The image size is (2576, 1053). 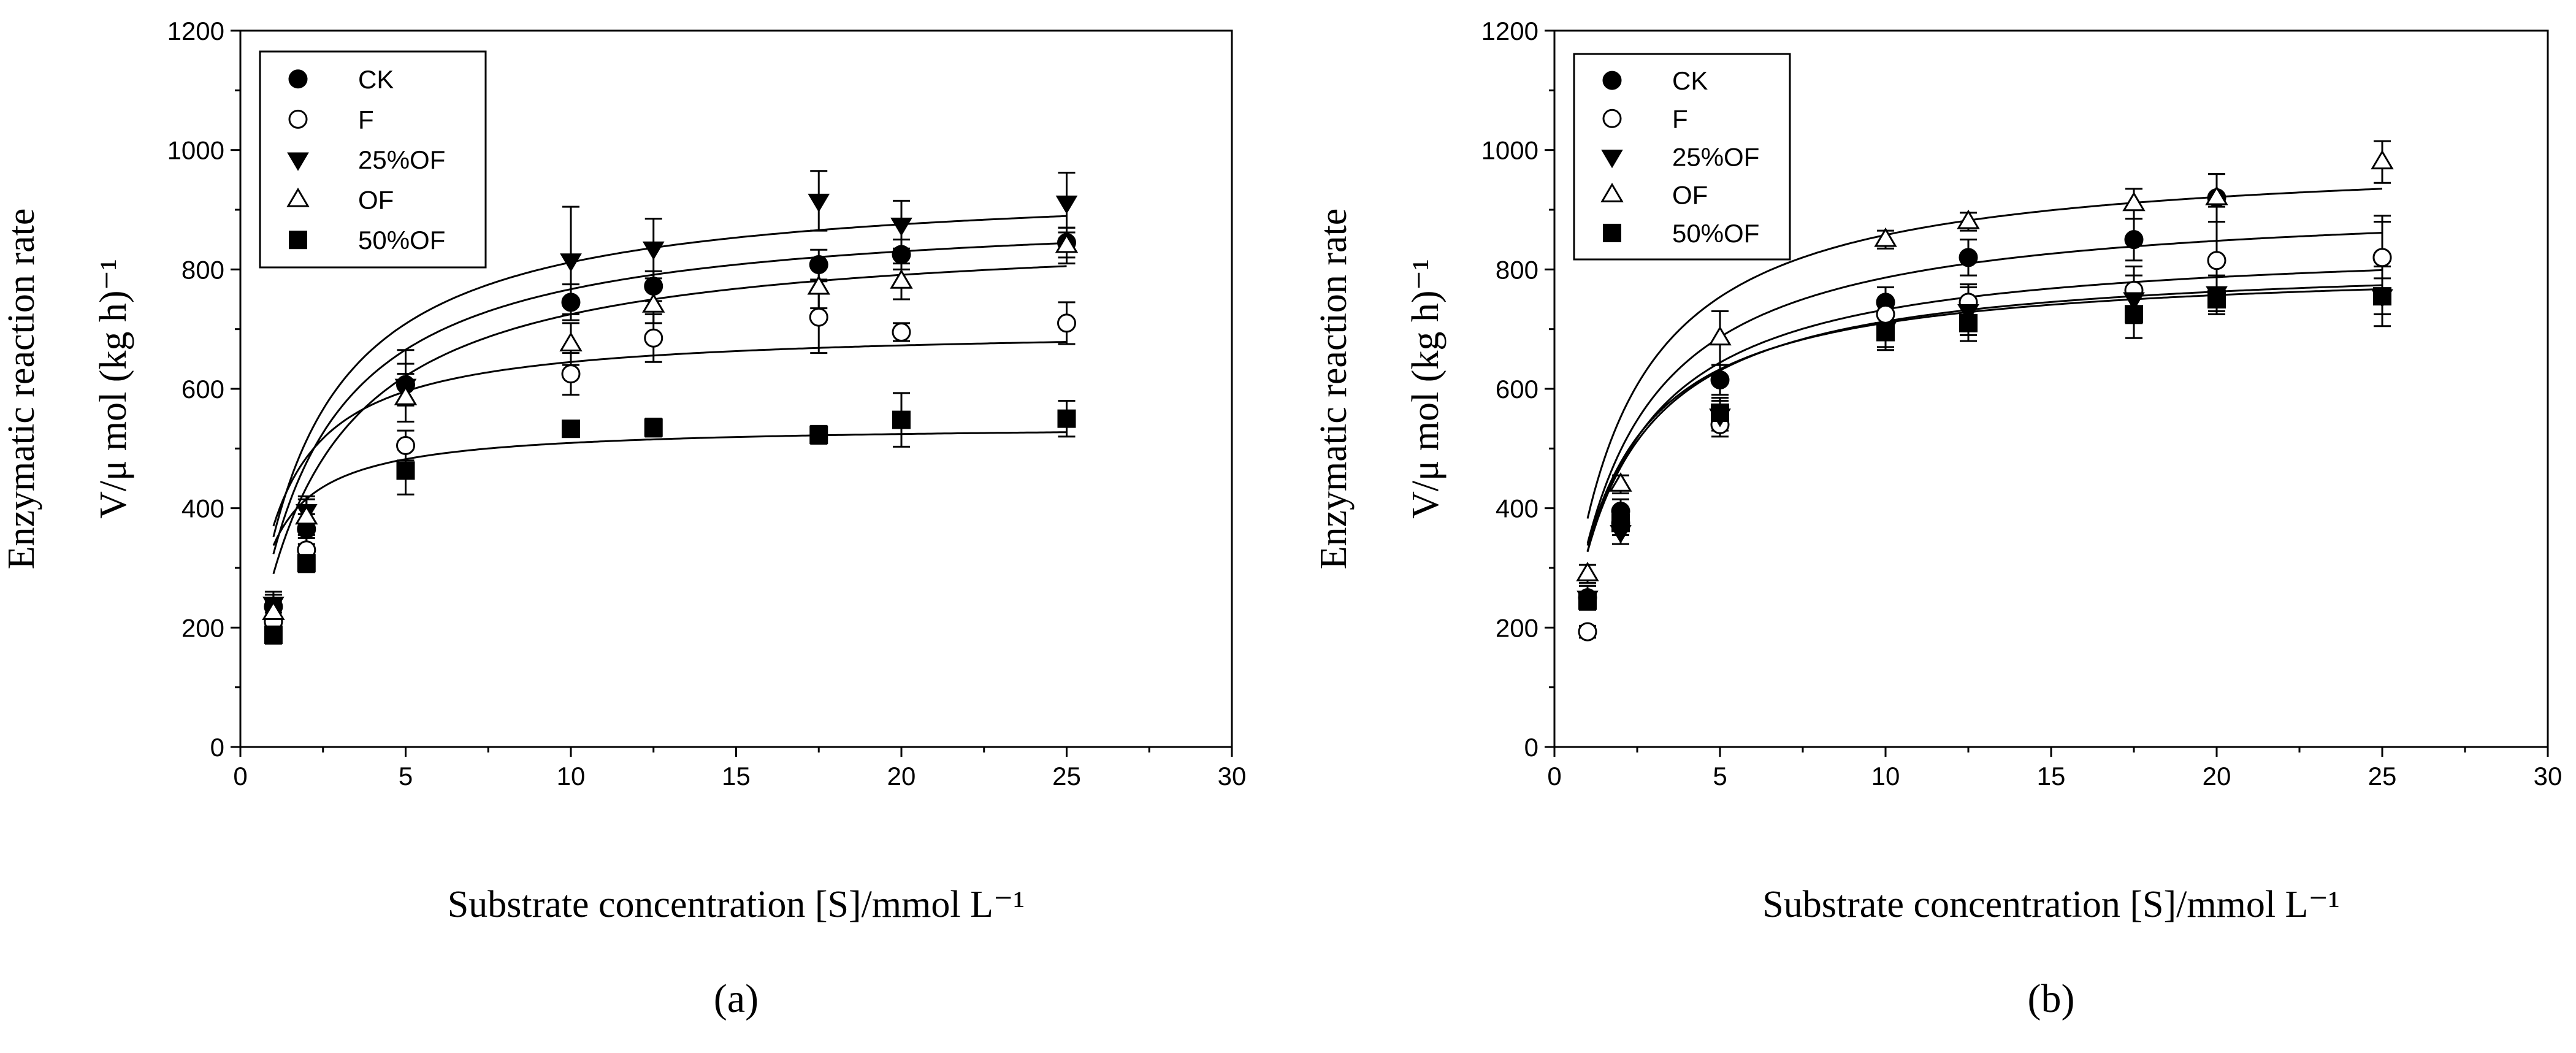 What do you see at coordinates (1885, 776) in the screenshot?
I see `x-tick-label: 10` at bounding box center [1885, 776].